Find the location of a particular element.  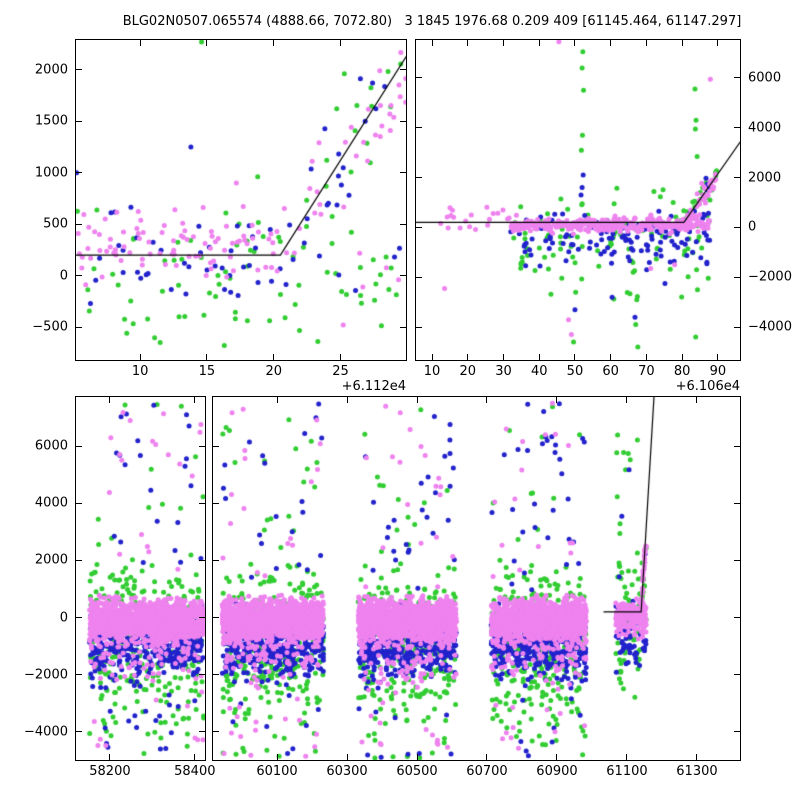

x-tick-label: 90 is located at coordinates (718, 371).